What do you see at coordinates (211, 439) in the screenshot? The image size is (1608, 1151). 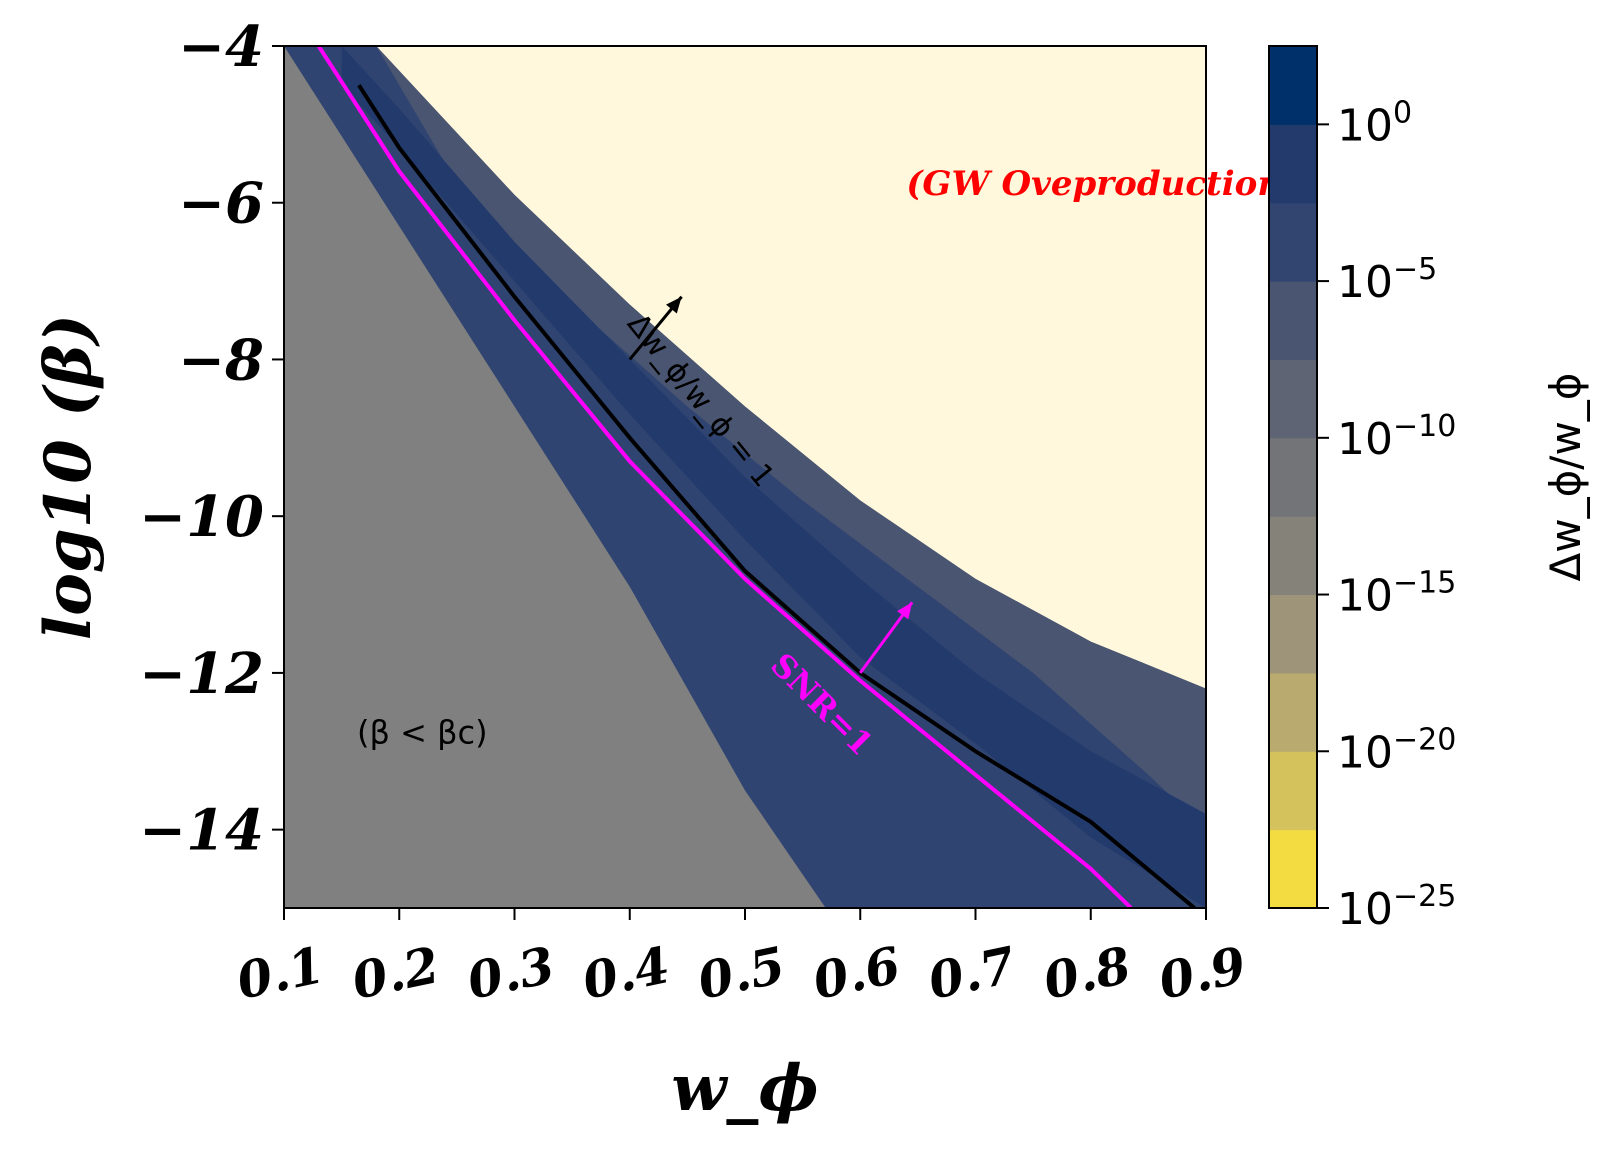 I see `y-axis: −4 −6 −8 −10 −12 −14` at bounding box center [211, 439].